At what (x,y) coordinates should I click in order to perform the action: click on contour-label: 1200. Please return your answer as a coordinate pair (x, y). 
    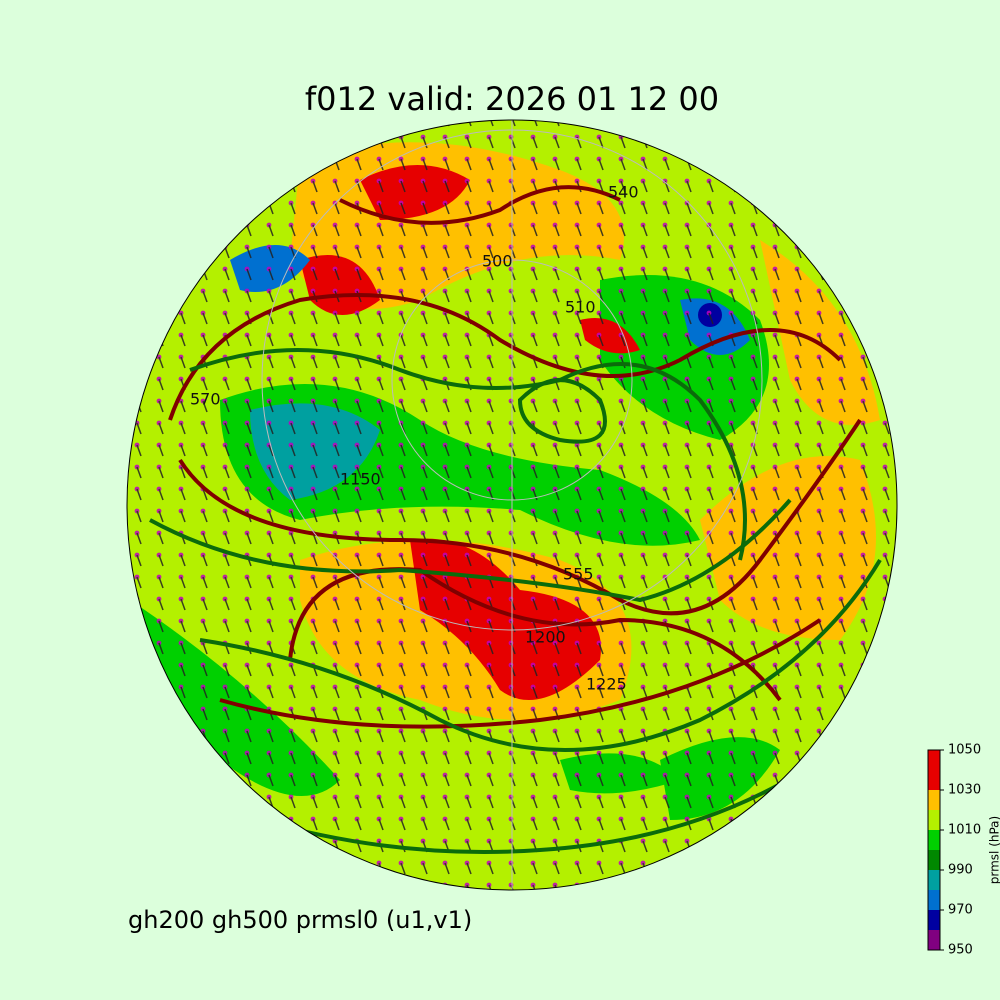
    Looking at the image, I should click on (545, 637).